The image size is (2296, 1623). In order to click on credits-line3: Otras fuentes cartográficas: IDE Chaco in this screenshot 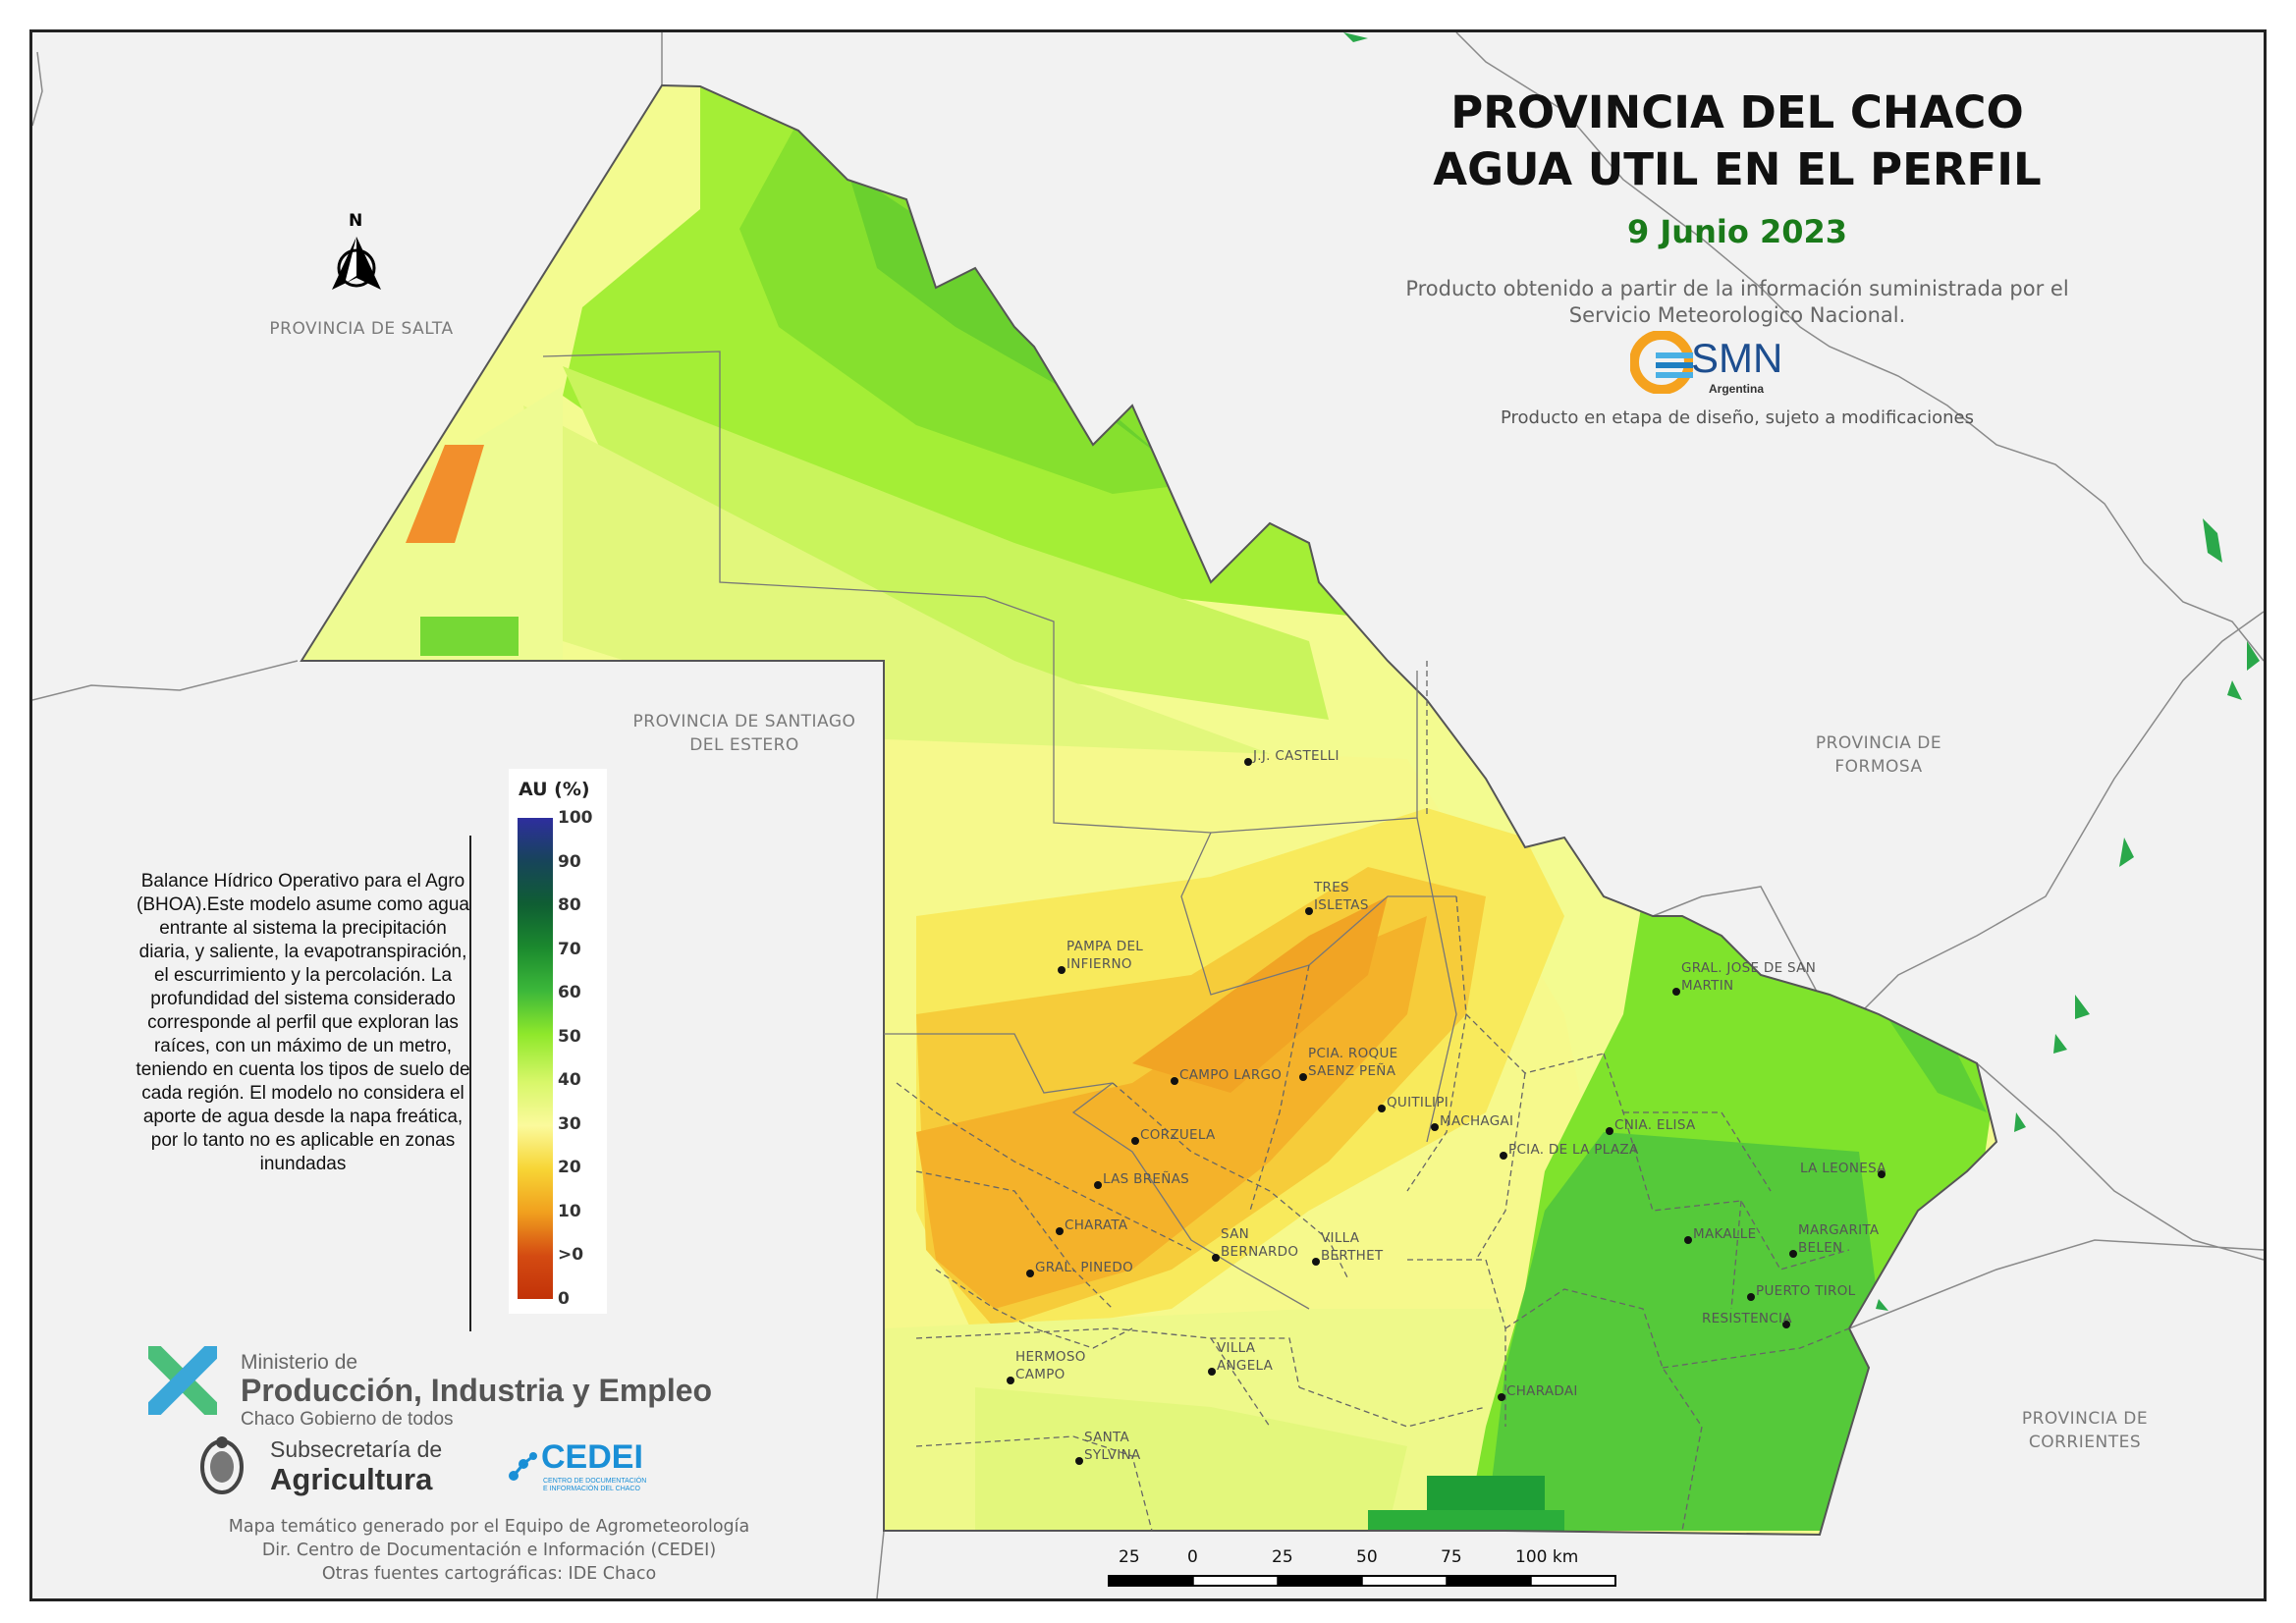, I will do `click(489, 1574)`.